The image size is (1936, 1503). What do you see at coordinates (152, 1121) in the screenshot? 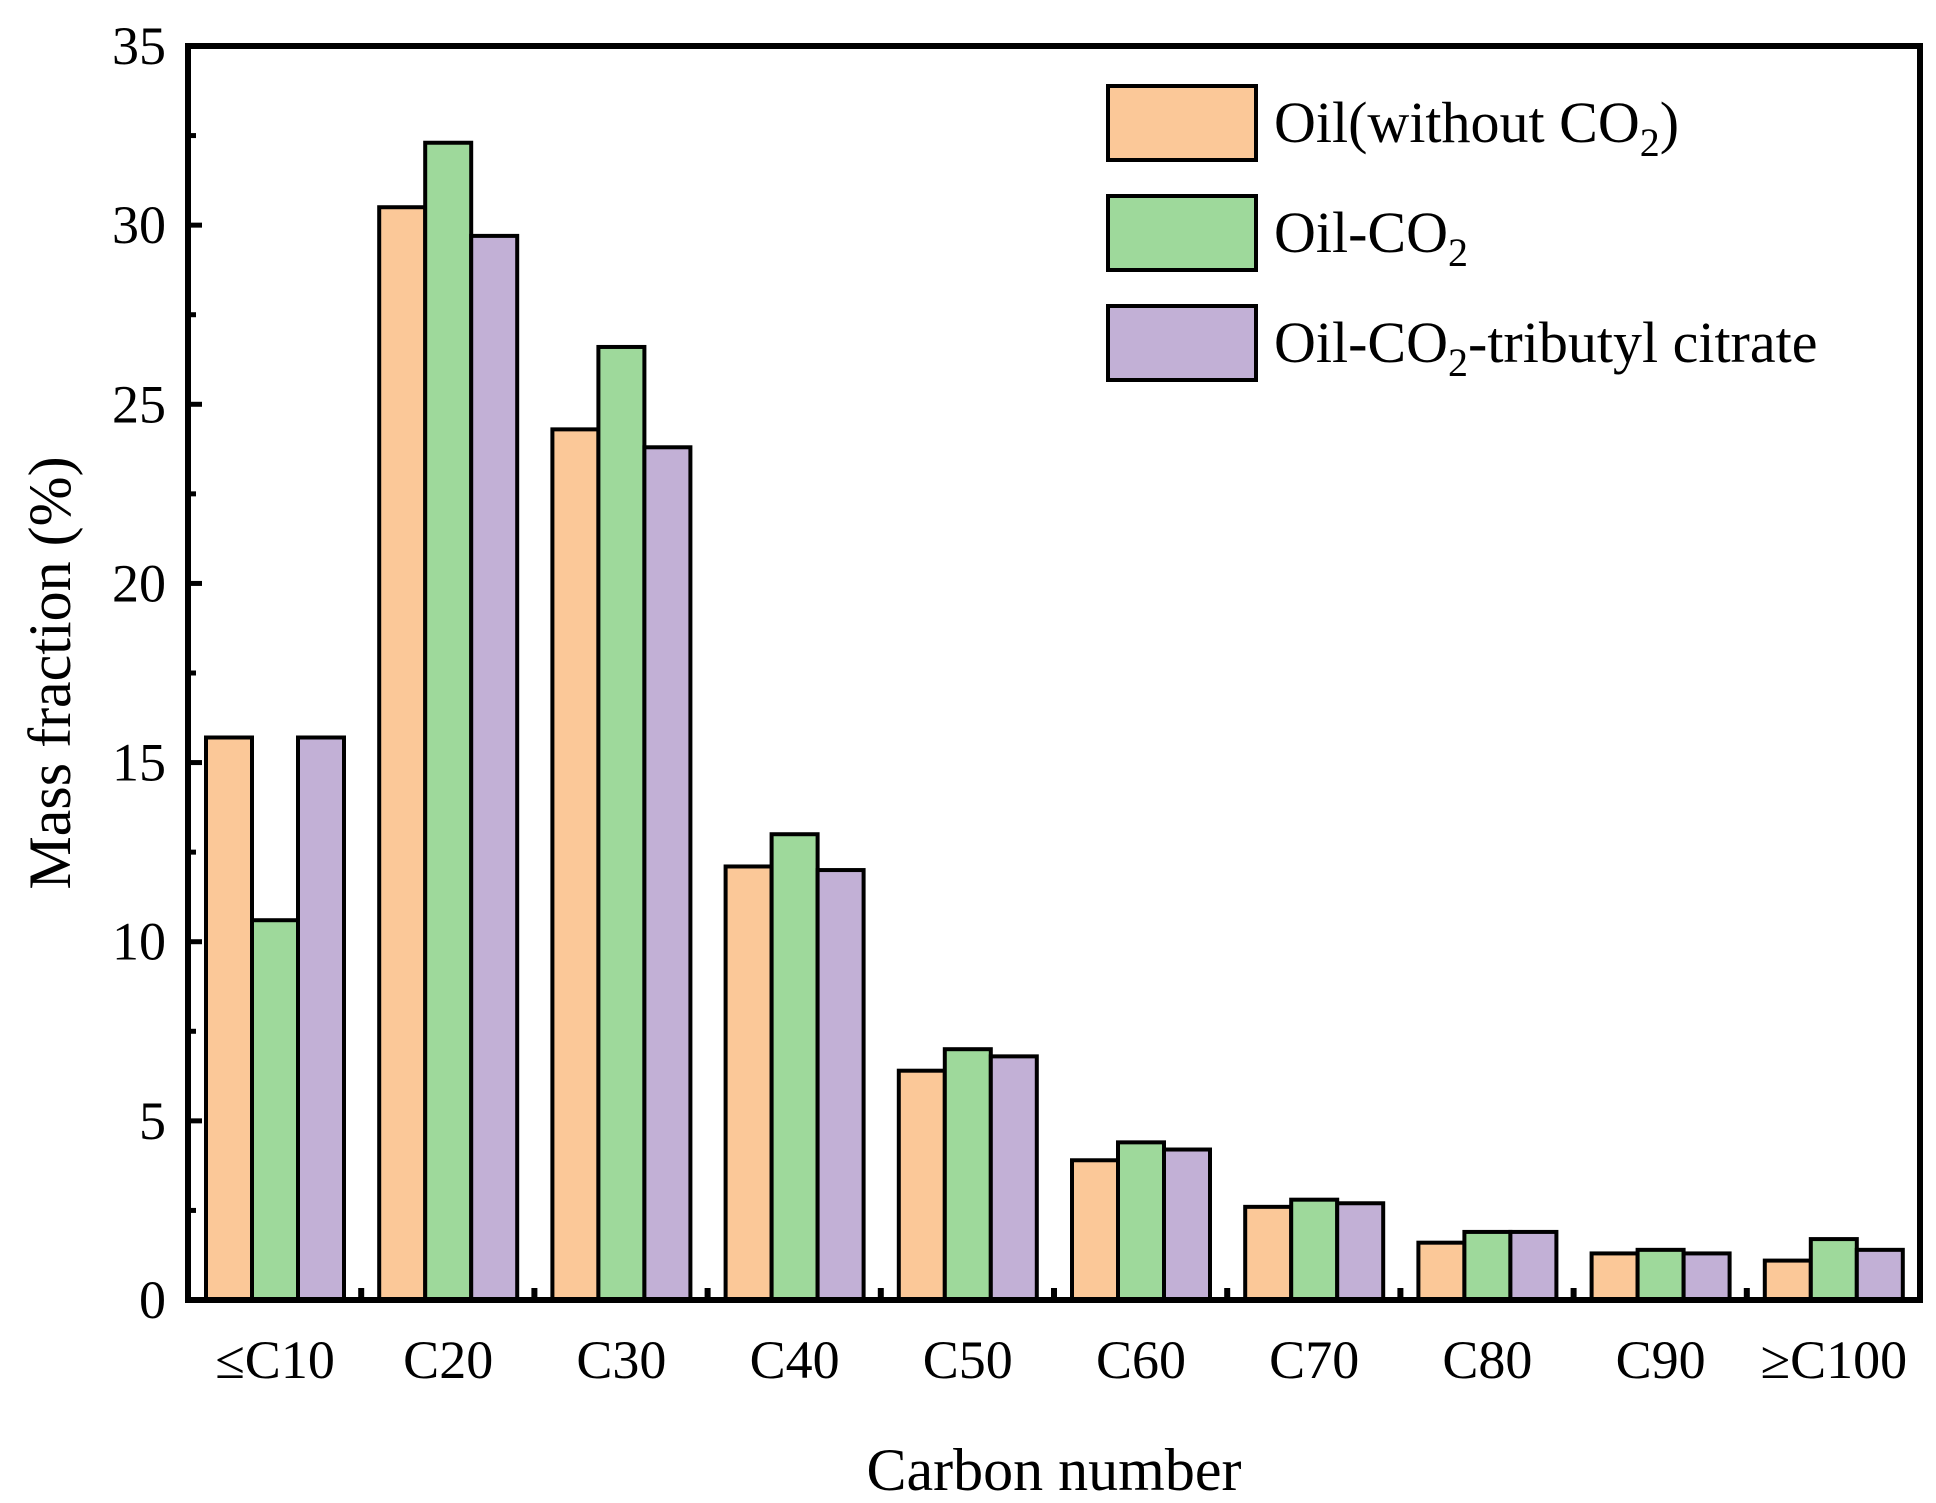
I see `y-tick-label-1: 5` at bounding box center [152, 1121].